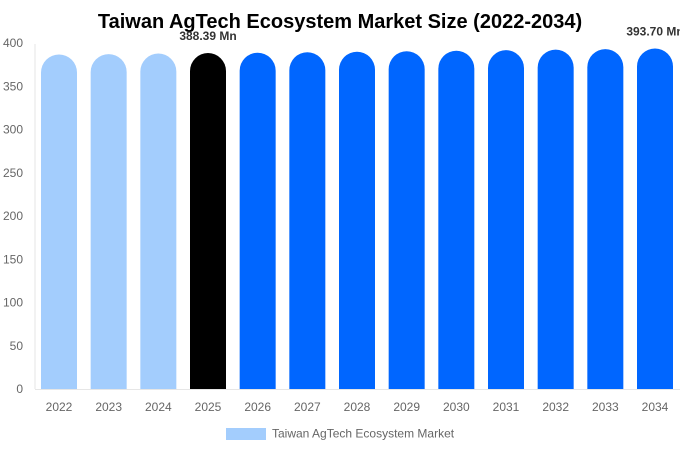 The width and height of the screenshot is (680, 450). What do you see at coordinates (13, 43) in the screenshot?
I see `y-tick-label: 400` at bounding box center [13, 43].